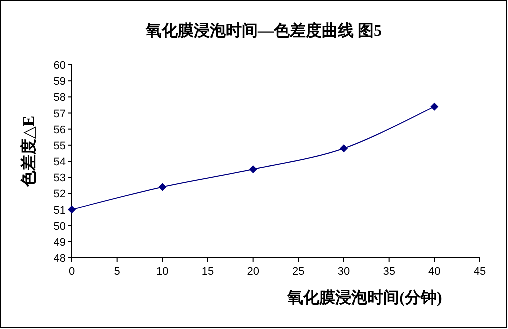 Image resolution: width=508 pixels, height=329 pixels. What do you see at coordinates (298, 272) in the screenshot?
I see `xtick: 25` at bounding box center [298, 272].